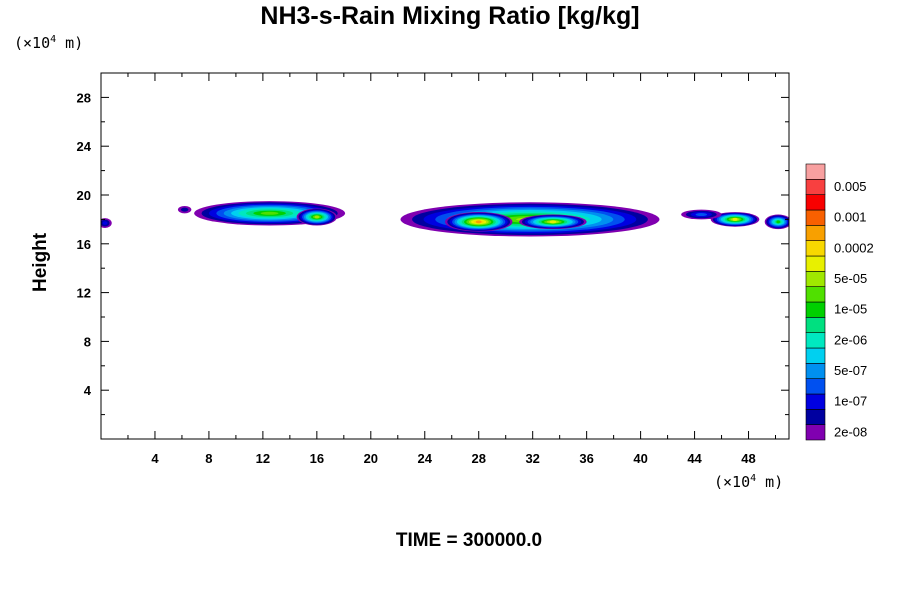 The image size is (900, 600). I want to click on colorbar-label: 1e-05, so click(850, 309).